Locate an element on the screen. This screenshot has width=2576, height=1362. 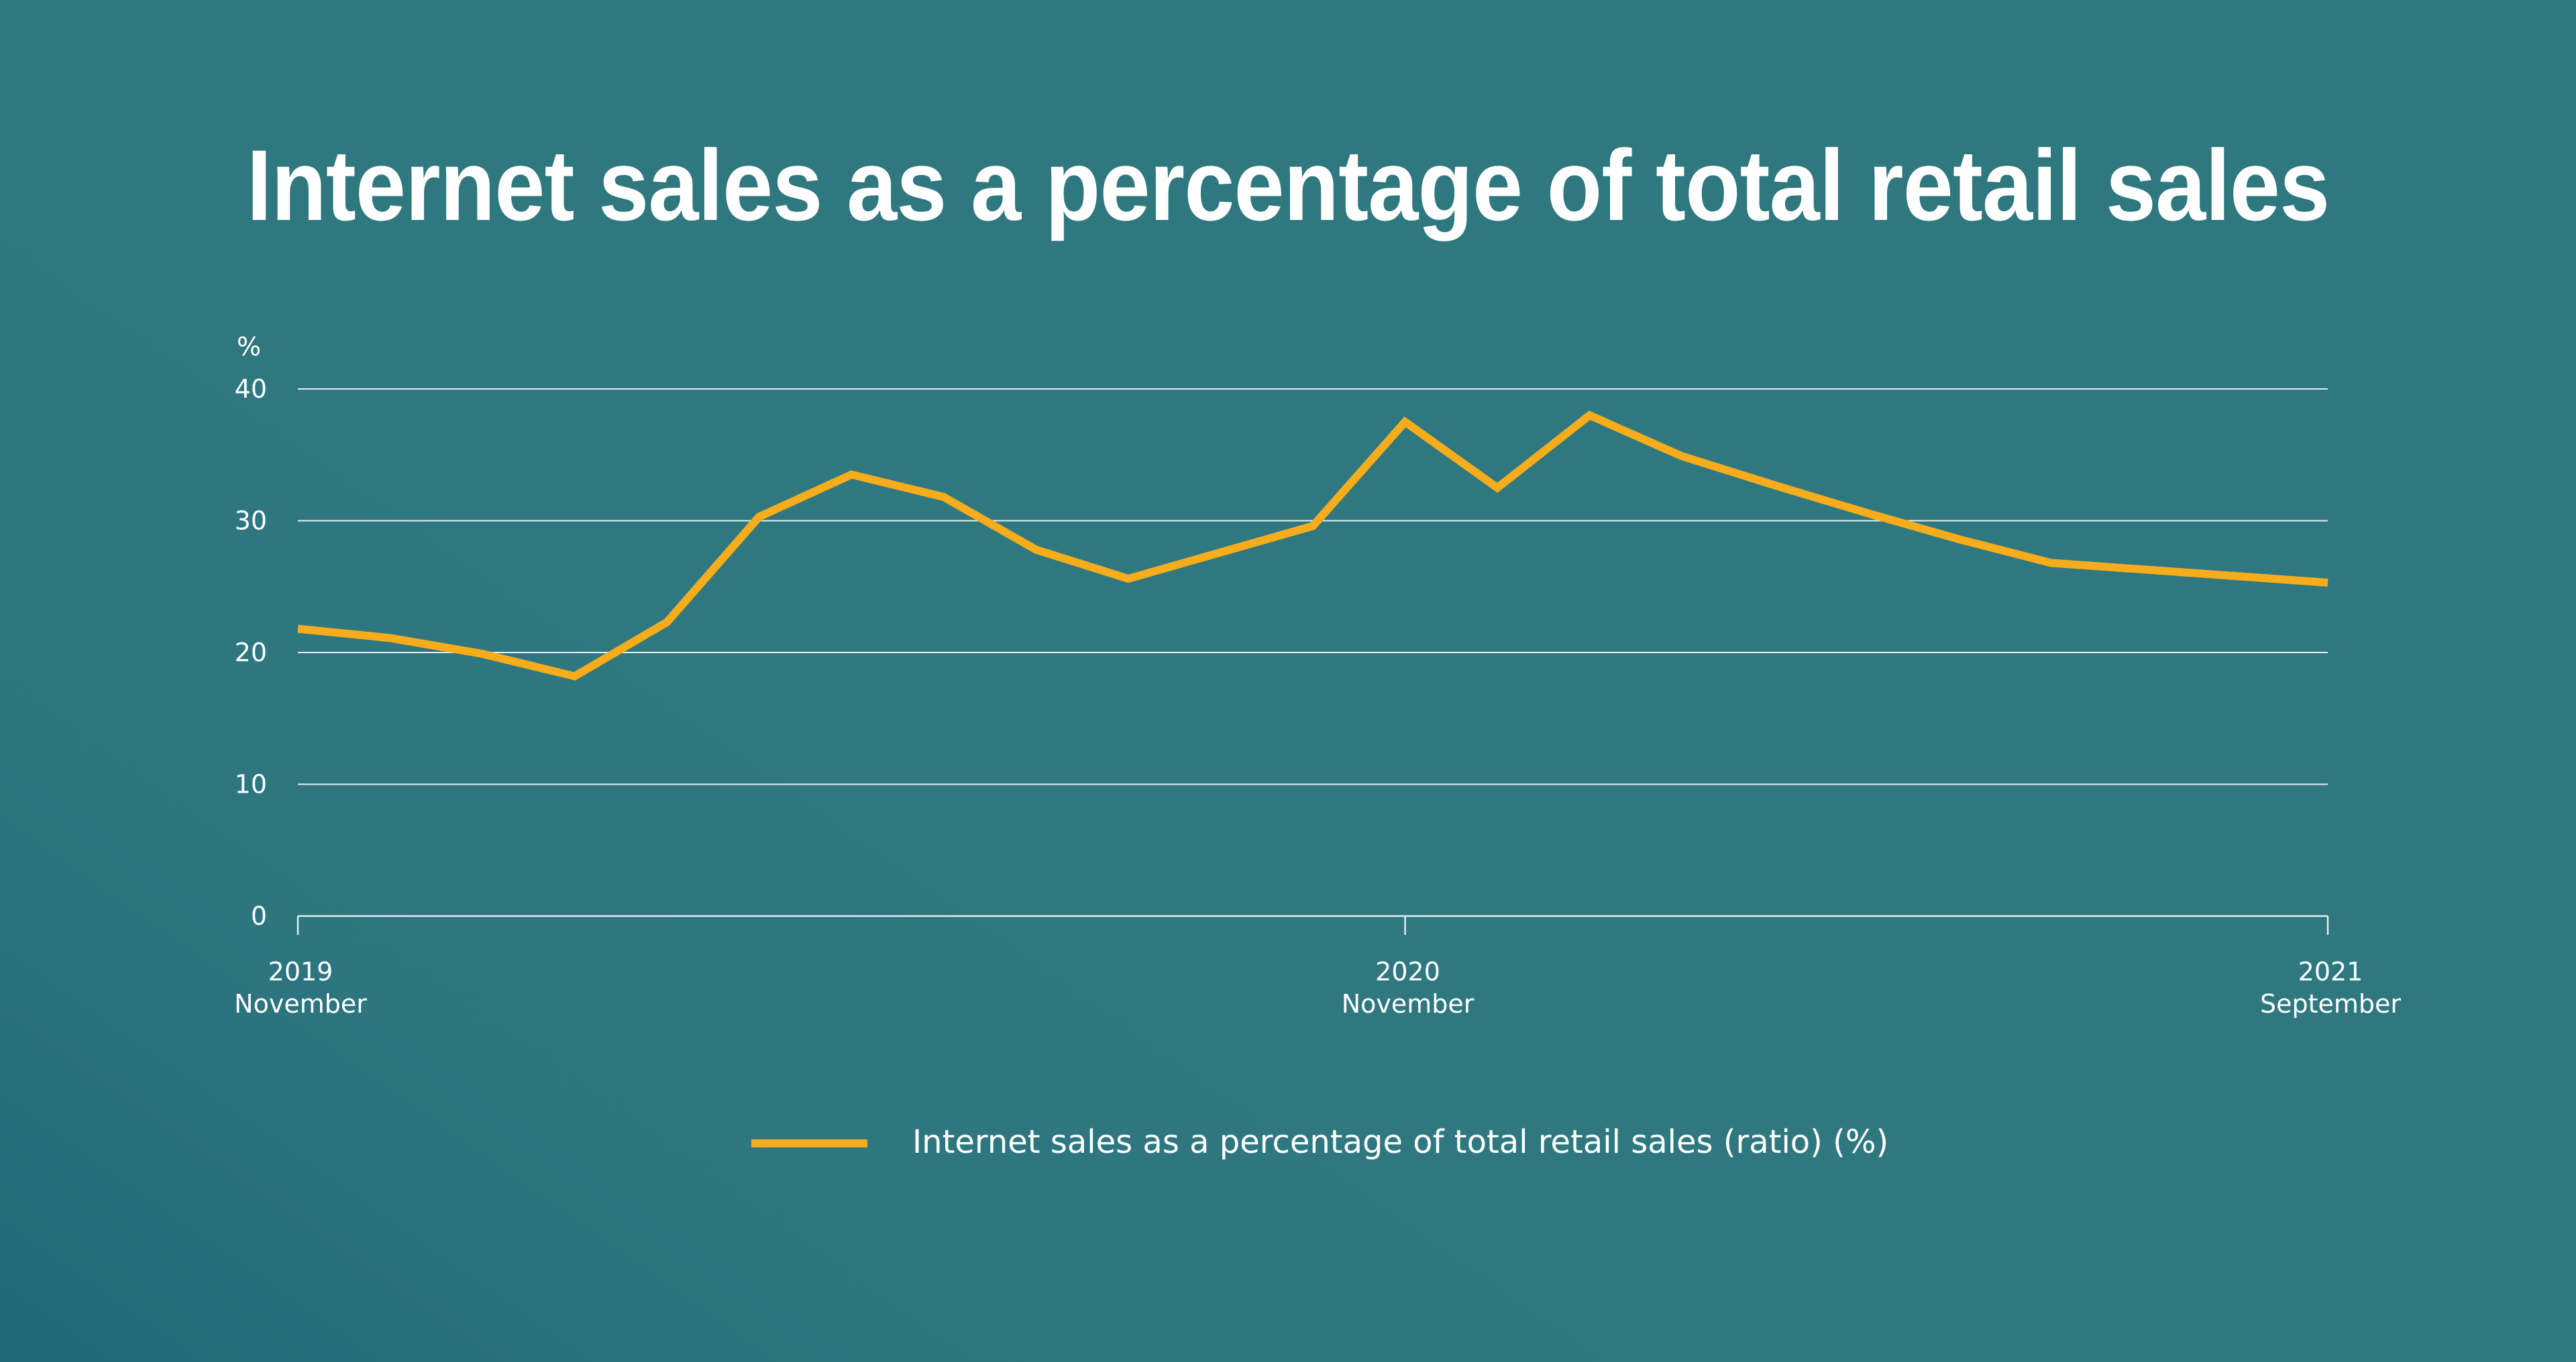
axes: % 0 10 20 30 40 is located at coordinates (251, 631).